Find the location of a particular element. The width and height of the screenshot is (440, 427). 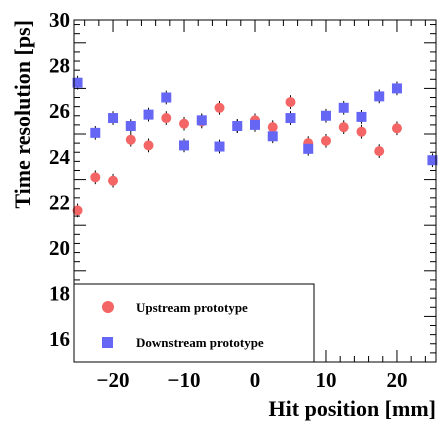

legend-box is located at coordinates (194, 323).